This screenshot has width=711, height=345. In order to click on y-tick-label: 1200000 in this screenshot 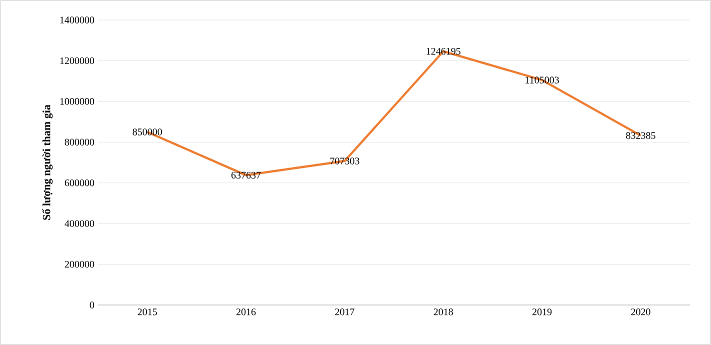, I will do `click(77, 60)`.